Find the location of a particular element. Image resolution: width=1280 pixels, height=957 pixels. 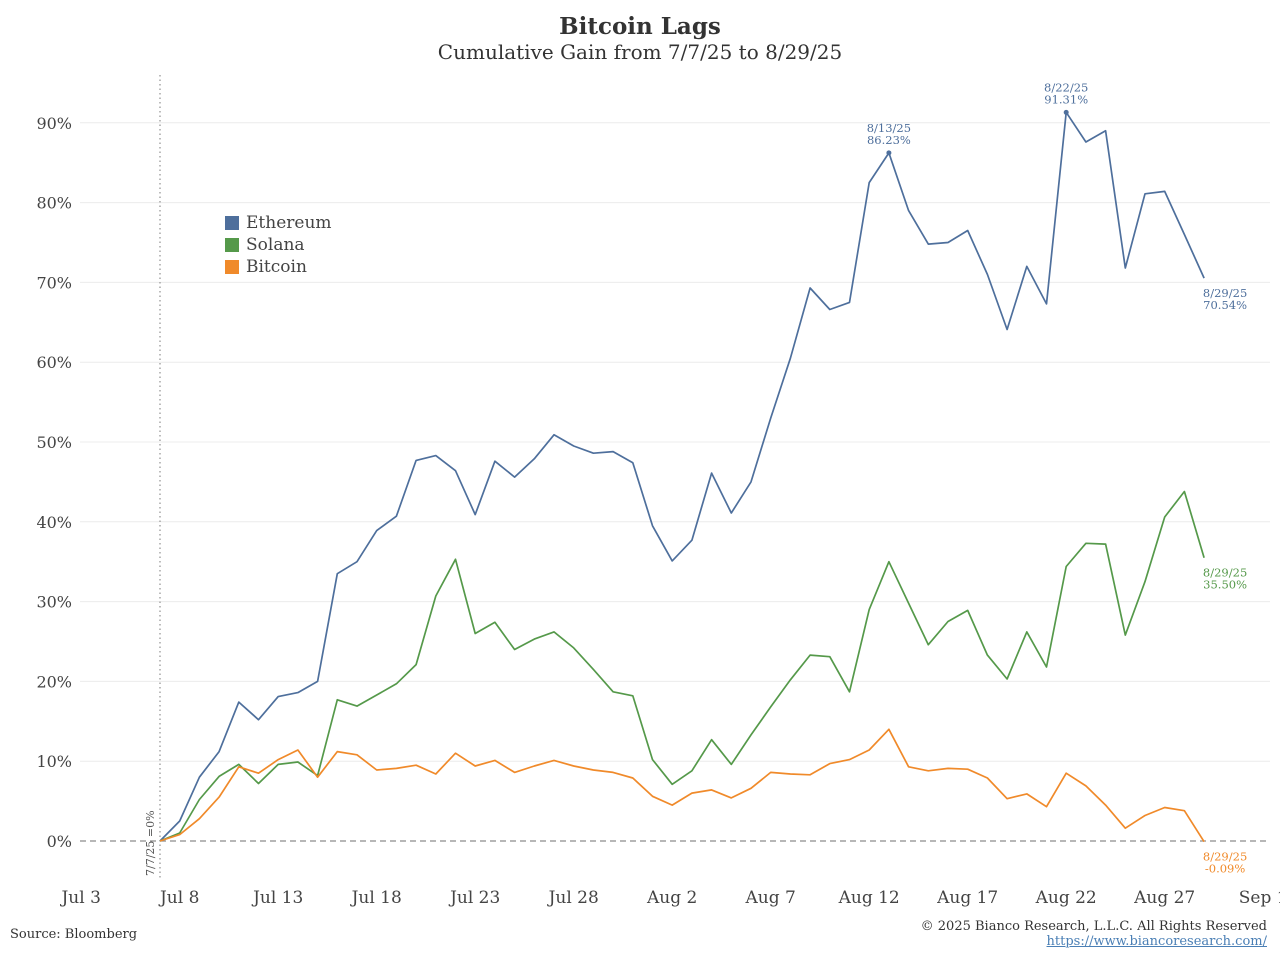

legend-item-solana: Solana is located at coordinates (278, 245).